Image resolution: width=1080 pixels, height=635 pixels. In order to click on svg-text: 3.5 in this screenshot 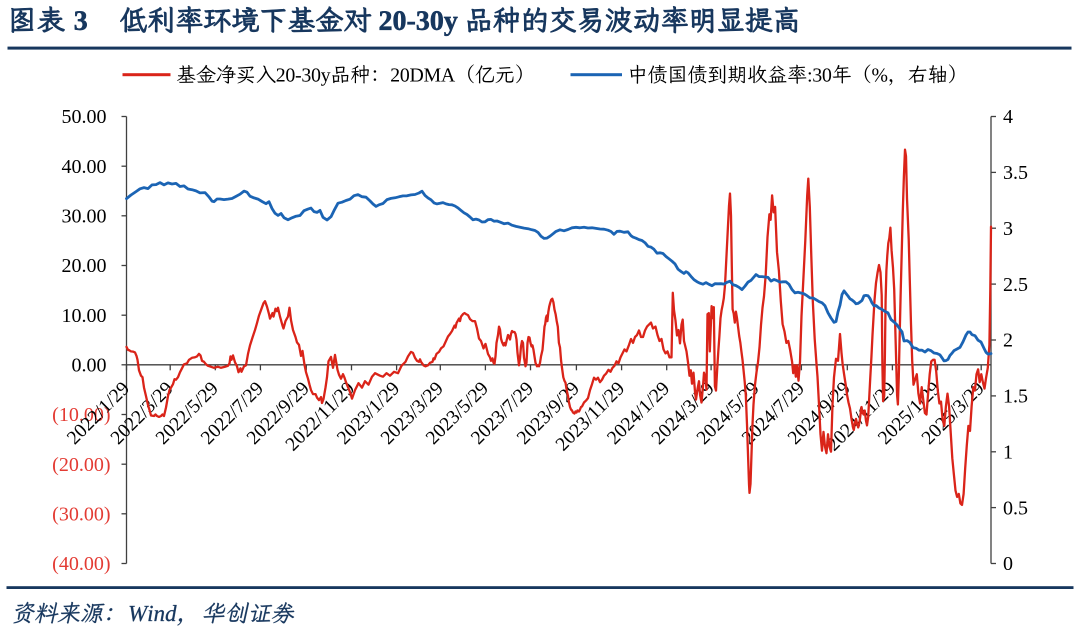, I will do `click(1015, 173)`.